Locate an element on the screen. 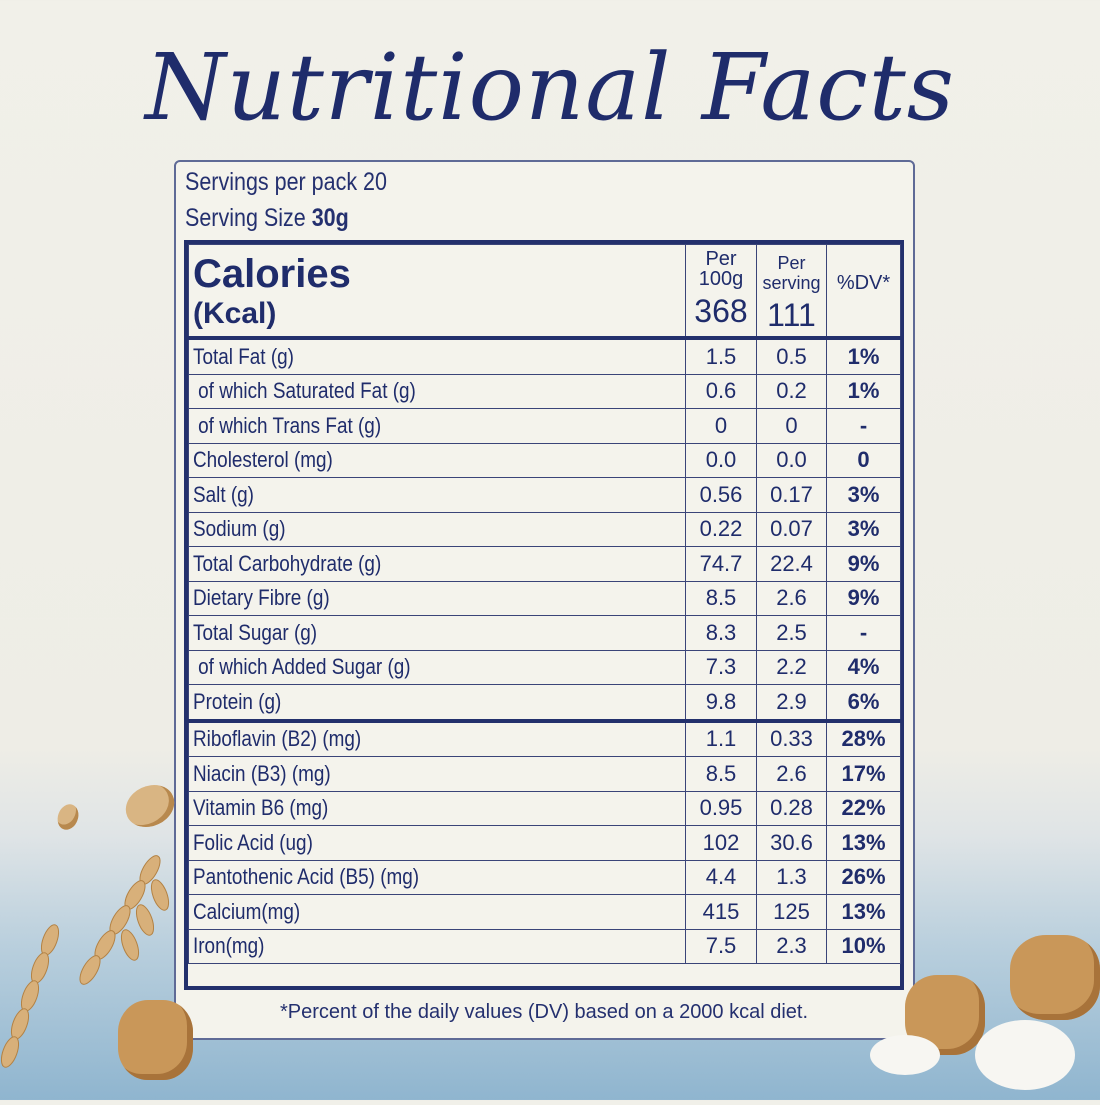 Image resolution: width=1100 pixels, height=1105 pixels. perserv-value: 2.9 is located at coordinates (791, 702).